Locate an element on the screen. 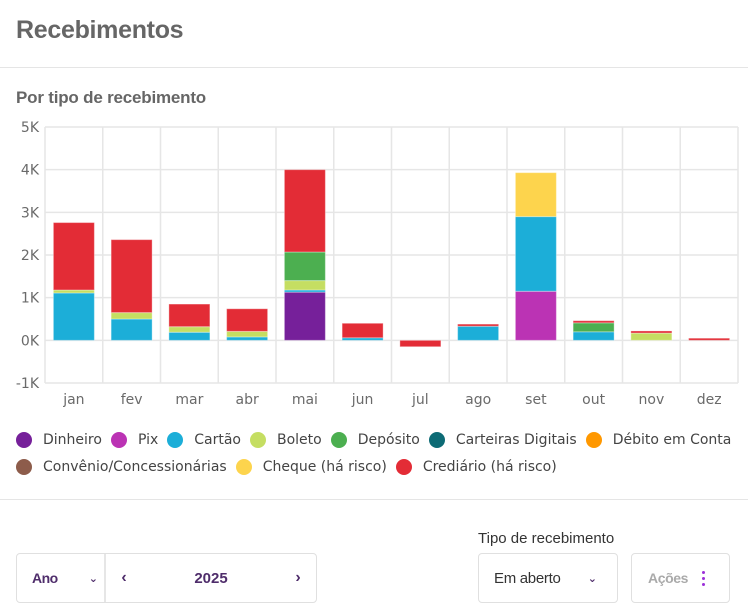 Image resolution: width=748 pixels, height=609 pixels. legend-label: Crediário (há risco) is located at coordinates (489, 466).